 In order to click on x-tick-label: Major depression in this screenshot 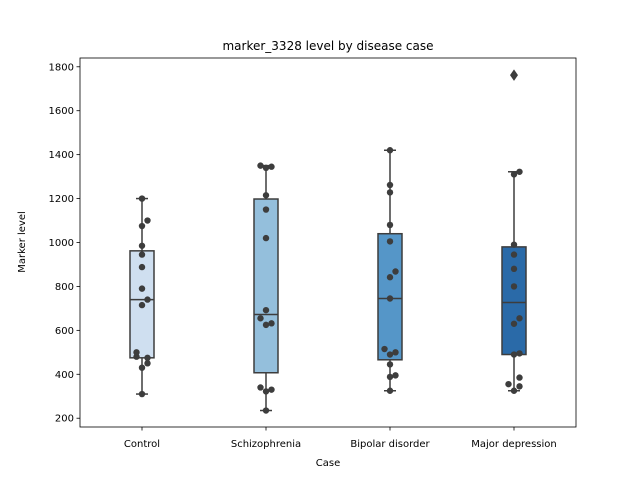, I will do `click(514, 444)`.